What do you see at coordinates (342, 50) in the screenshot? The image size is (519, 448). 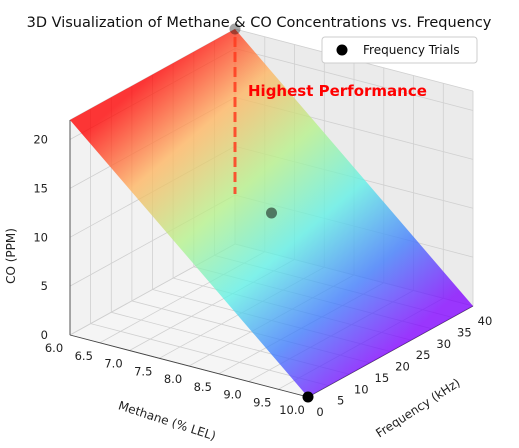 I see `legend-marker` at bounding box center [342, 50].